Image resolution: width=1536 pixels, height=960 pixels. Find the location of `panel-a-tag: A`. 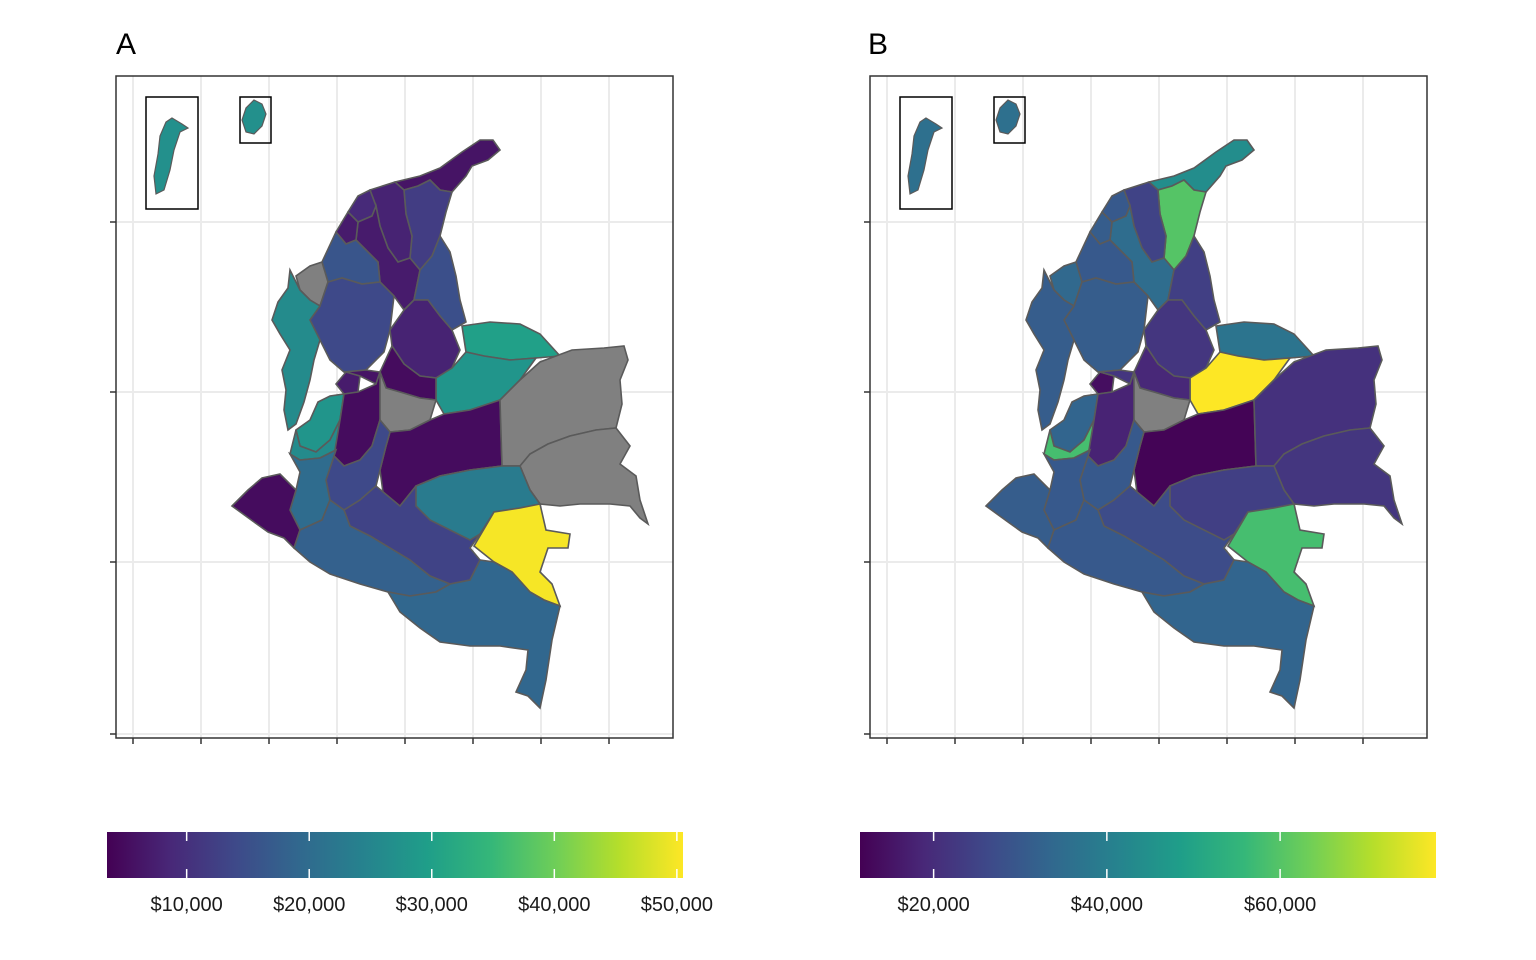

panel-a-tag: A is located at coordinates (126, 44).